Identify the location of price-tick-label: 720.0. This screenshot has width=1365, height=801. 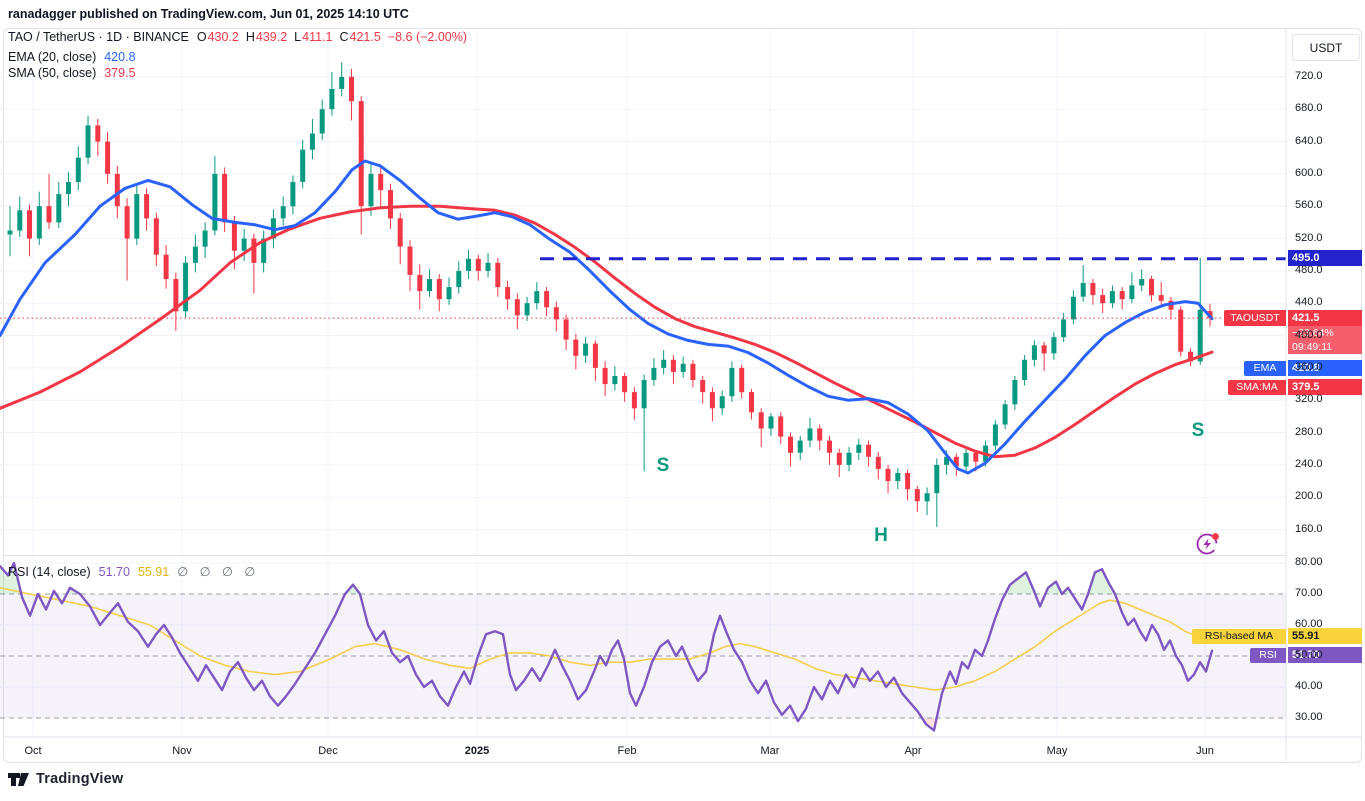
(1309, 75).